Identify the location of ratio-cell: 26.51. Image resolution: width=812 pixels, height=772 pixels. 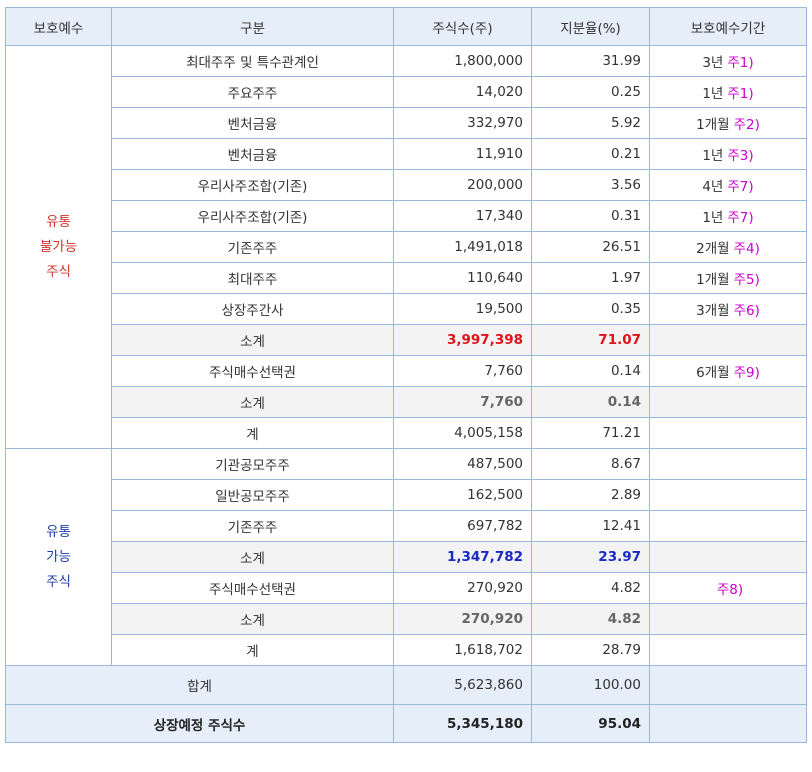
(590, 247).